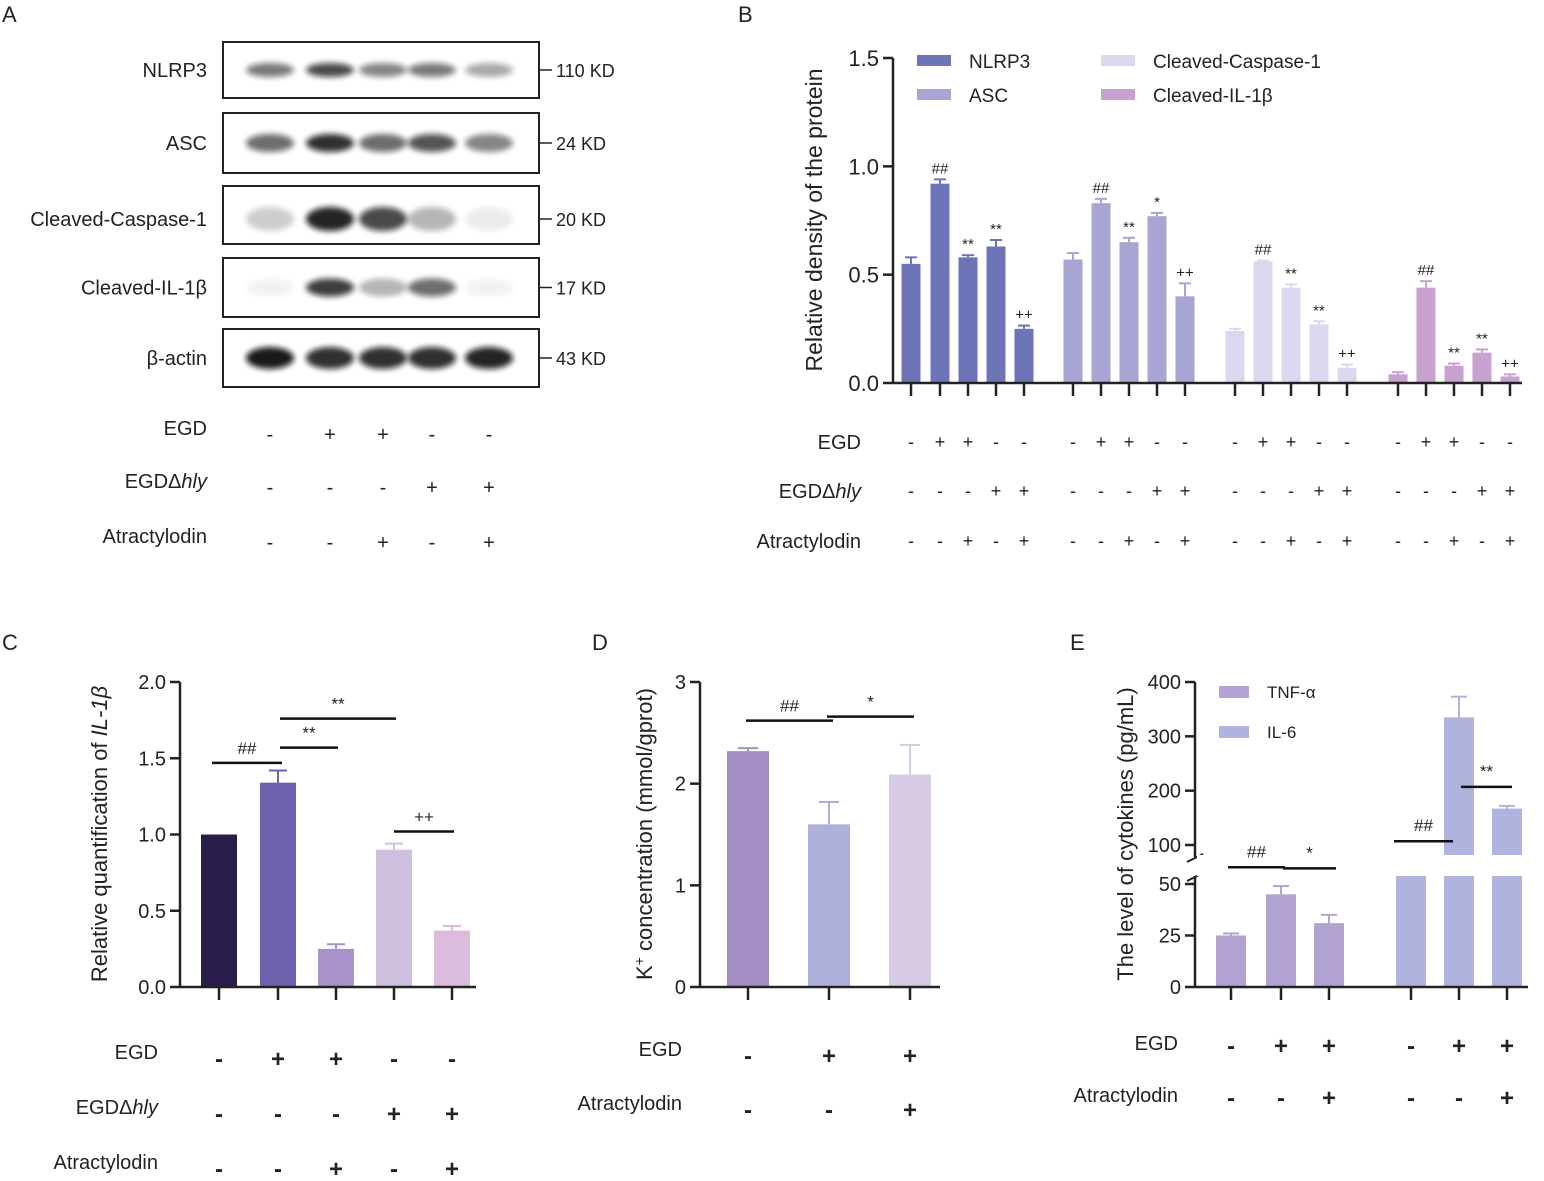 The height and width of the screenshot is (1181, 1544). I want to click on blot-sign-4: -, so click(489, 435).